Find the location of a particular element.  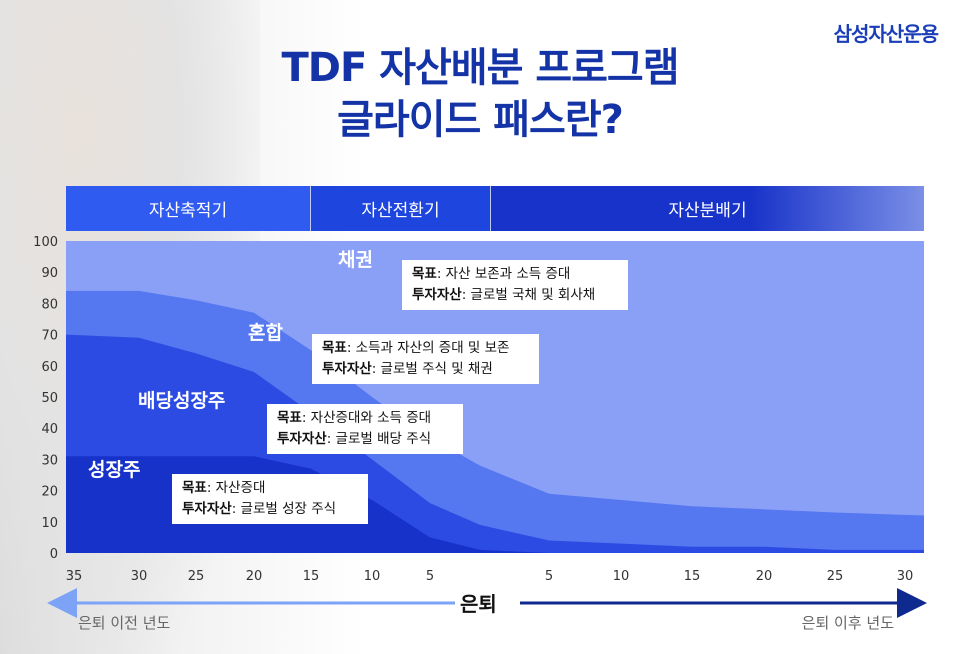

callout-bond-asset: : 글로벌 국채 및 회사채 is located at coordinates (528, 295).